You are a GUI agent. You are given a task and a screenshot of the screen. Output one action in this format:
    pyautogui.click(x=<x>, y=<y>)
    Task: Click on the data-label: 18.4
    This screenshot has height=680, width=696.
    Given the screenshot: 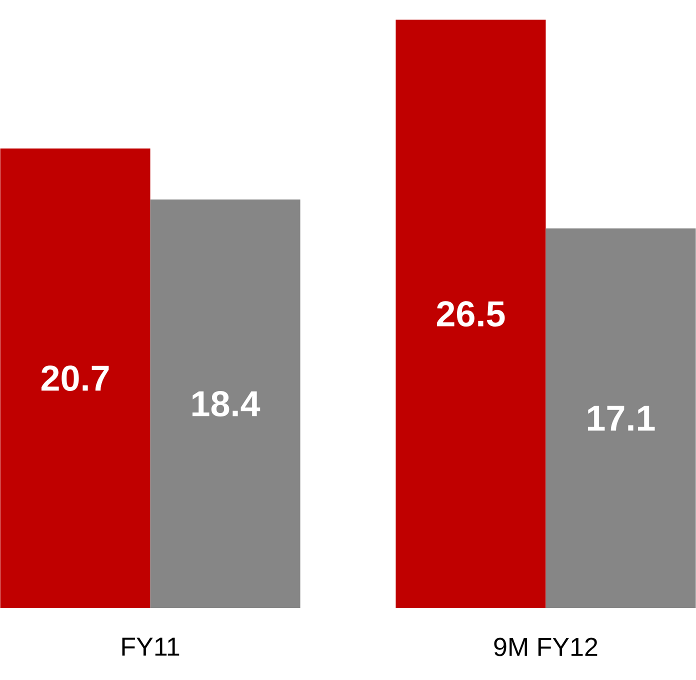 What is the action you would take?
    pyautogui.click(x=226, y=404)
    